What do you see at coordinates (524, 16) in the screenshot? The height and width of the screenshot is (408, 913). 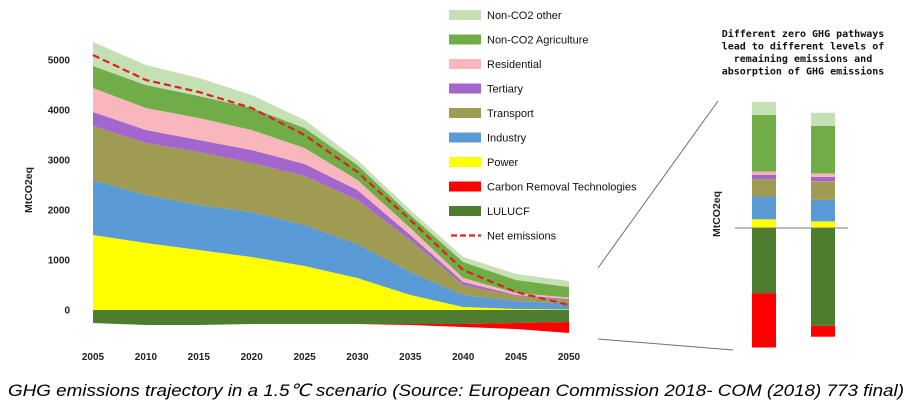 I see `legend-label: Non-CO2 other` at bounding box center [524, 16].